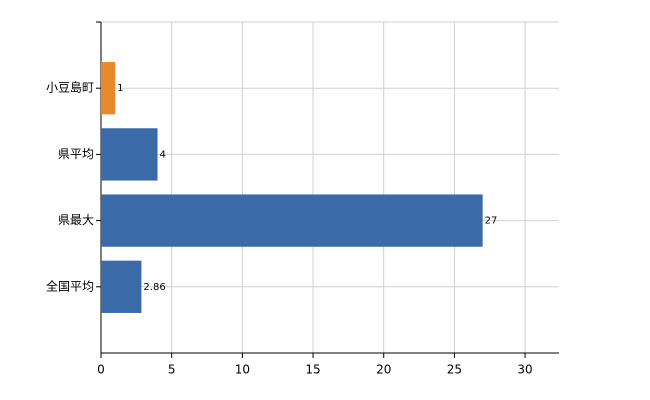 Image resolution: width=650 pixels, height=400 pixels. What do you see at coordinates (242, 370) in the screenshot?
I see `x-tick-label: 10` at bounding box center [242, 370].